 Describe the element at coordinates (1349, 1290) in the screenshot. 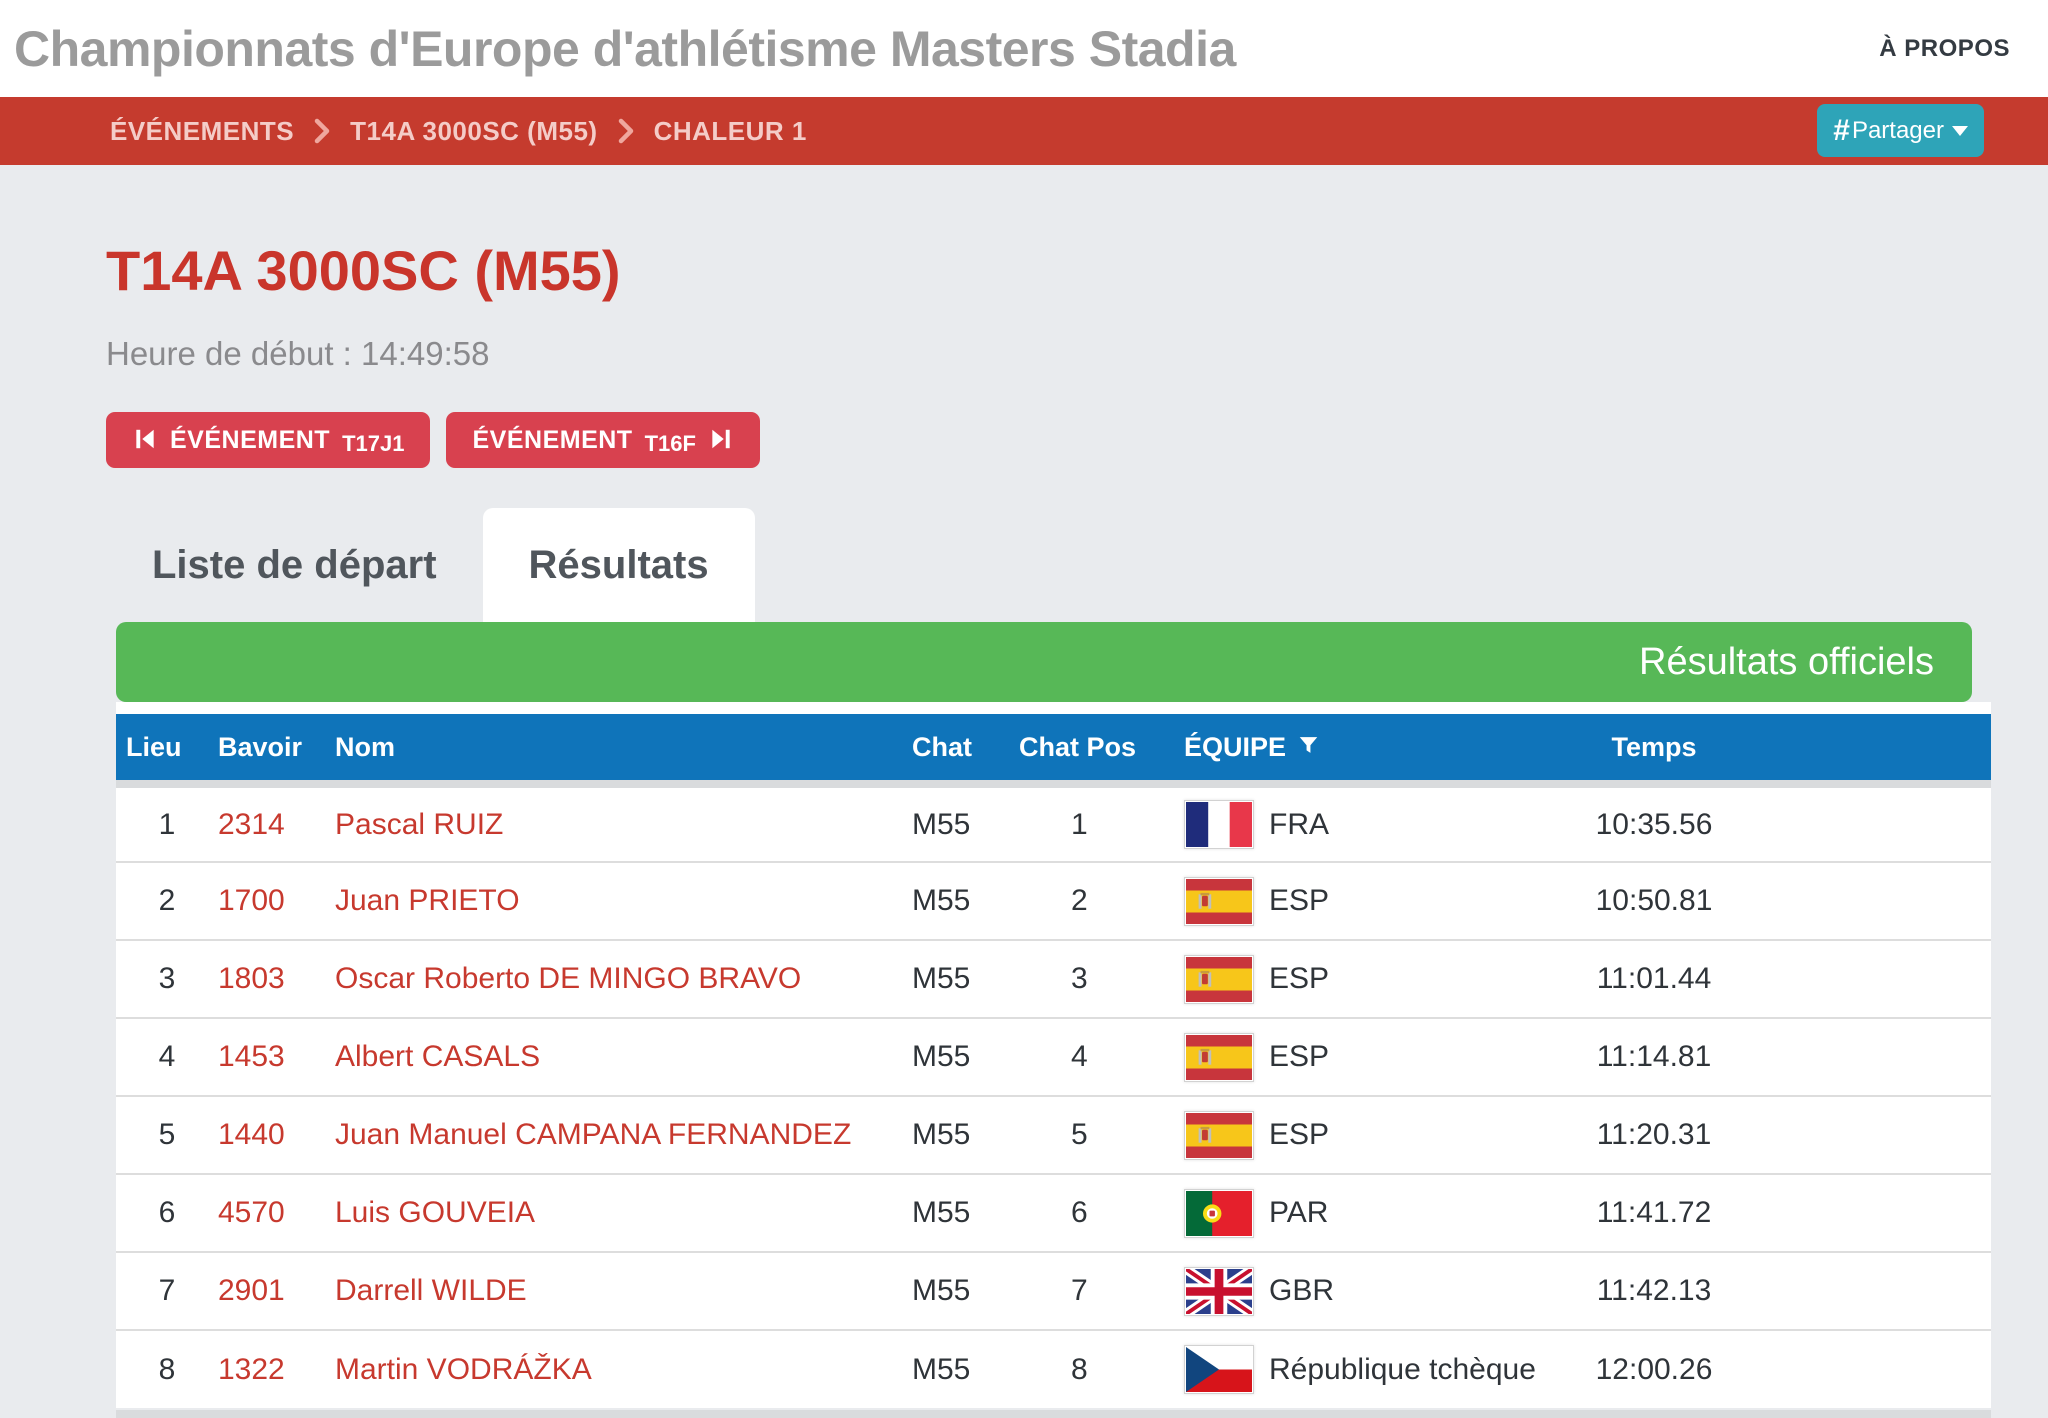

I see `team-cell: GBR` at that location.